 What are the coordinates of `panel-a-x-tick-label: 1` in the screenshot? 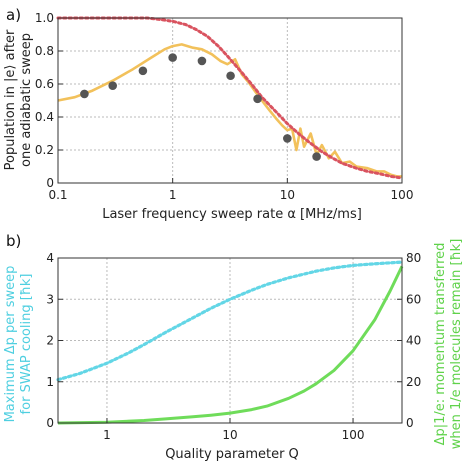 It's located at (173, 195).